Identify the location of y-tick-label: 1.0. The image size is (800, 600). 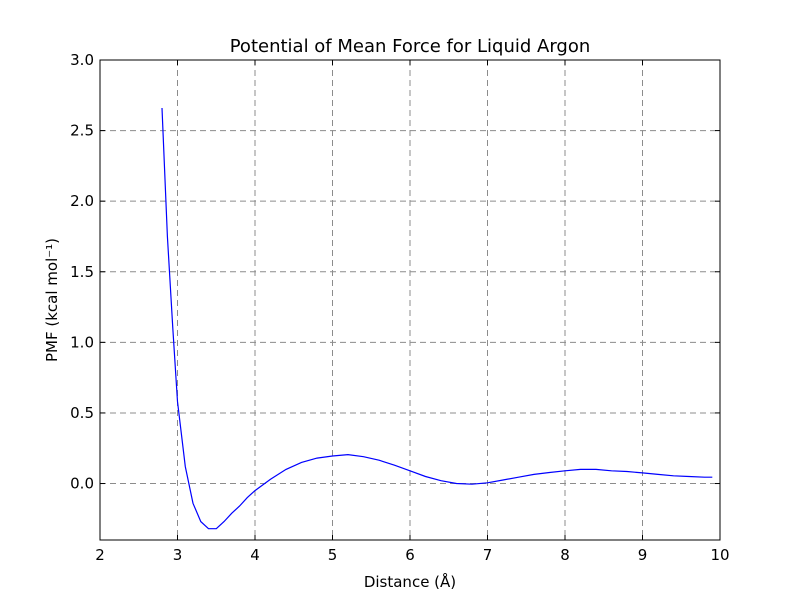
(82, 342).